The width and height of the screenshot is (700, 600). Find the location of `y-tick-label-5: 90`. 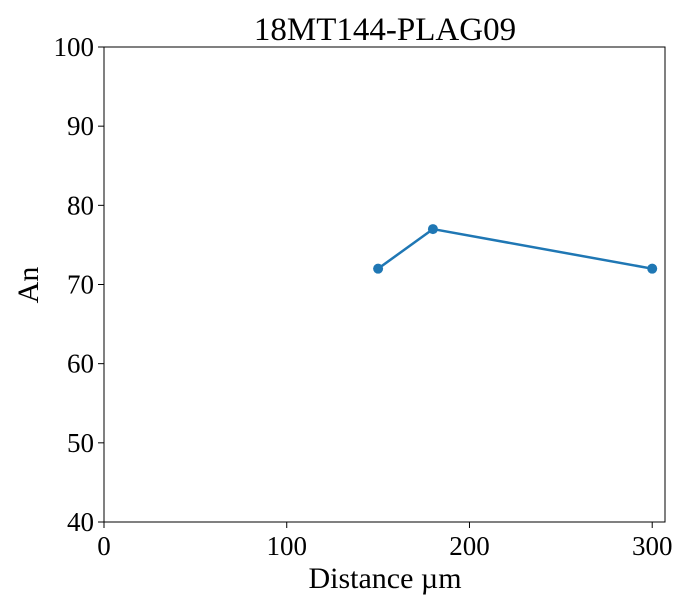

y-tick-label-5: 90 is located at coordinates (80, 126).